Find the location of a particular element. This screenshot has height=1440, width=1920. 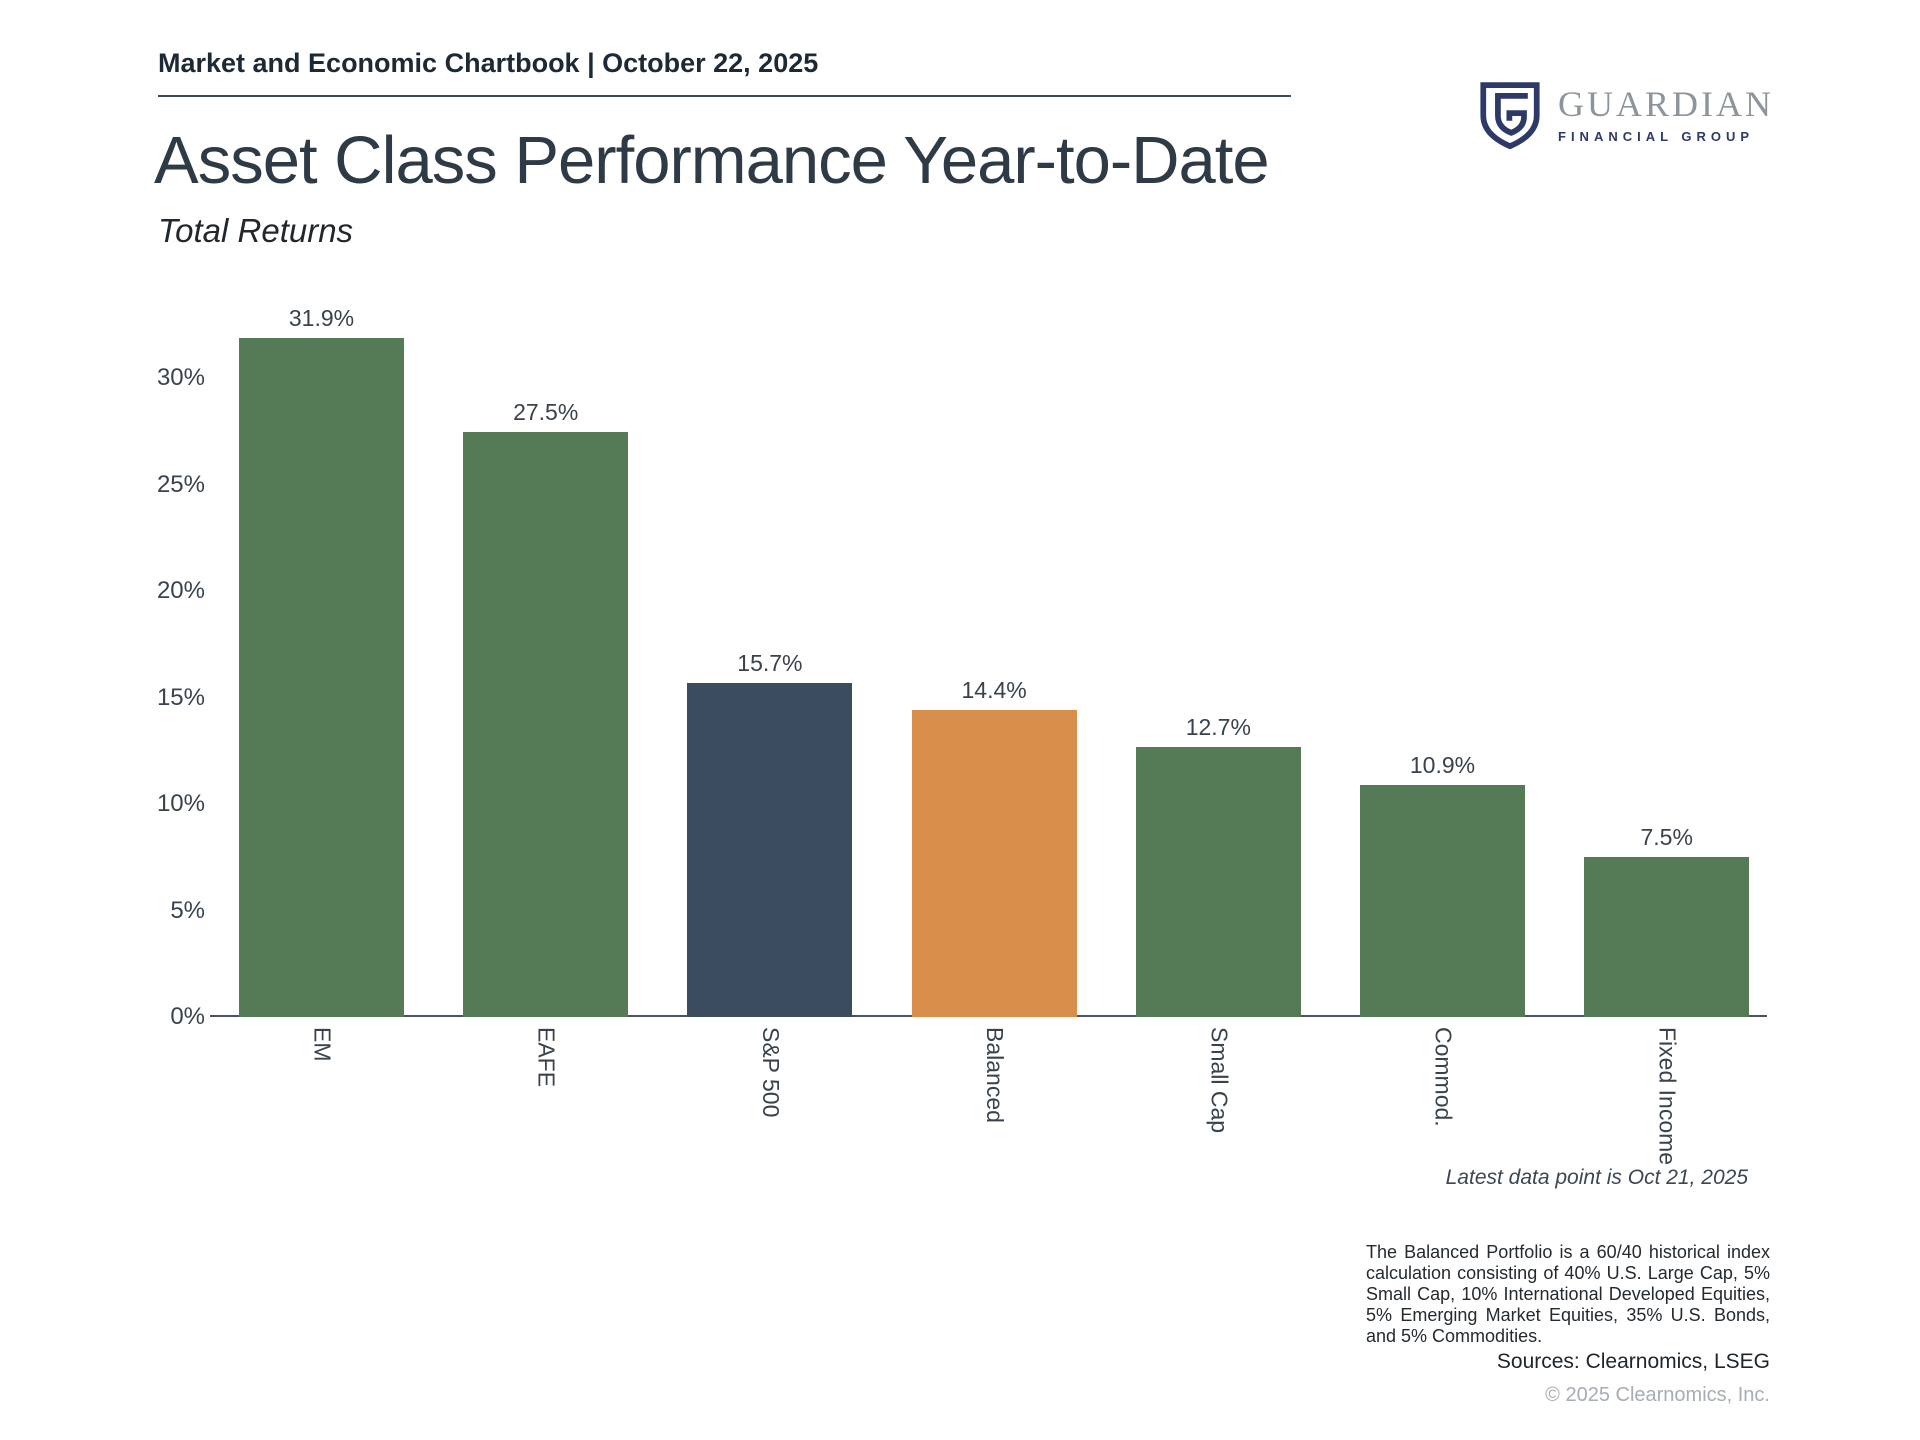

latest-data-point-note: Latest data point is Oct 21, 2025 is located at coordinates (1596, 1177).